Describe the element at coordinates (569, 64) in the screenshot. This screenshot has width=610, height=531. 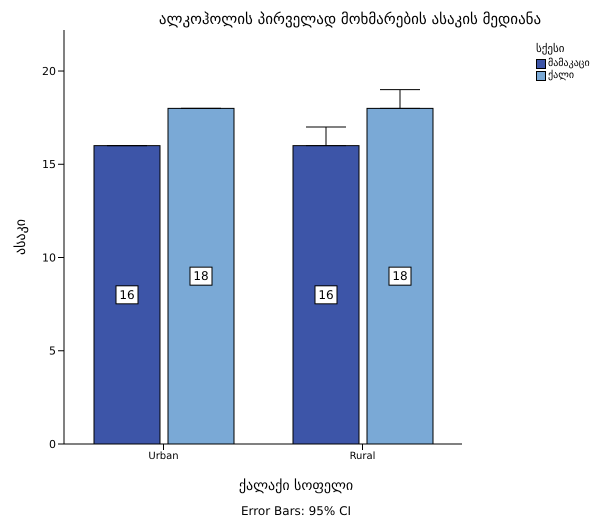
I see `legend-label: მამაკაცი` at that location.